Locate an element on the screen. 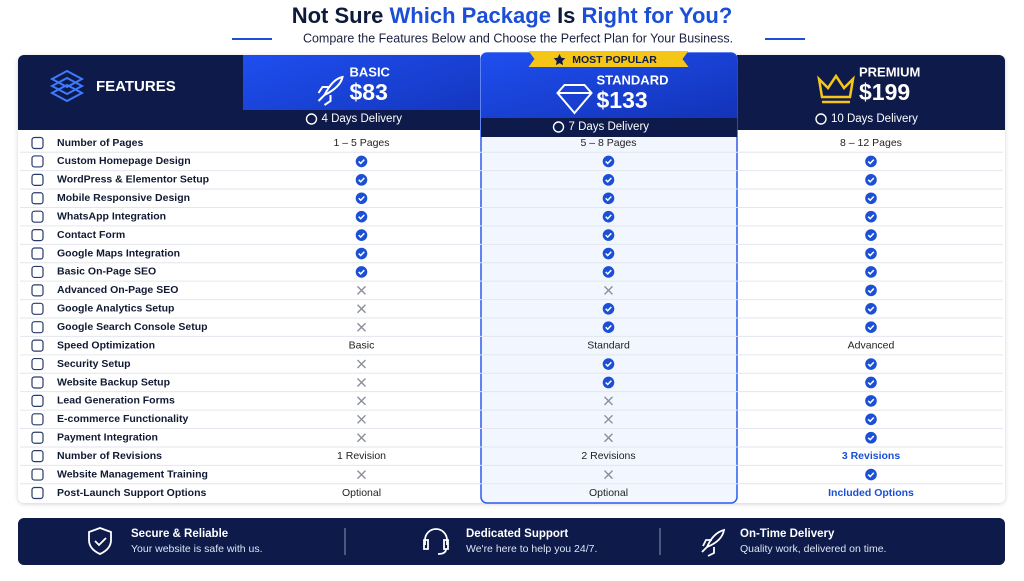  title-part: Right for You? is located at coordinates (657, 15).